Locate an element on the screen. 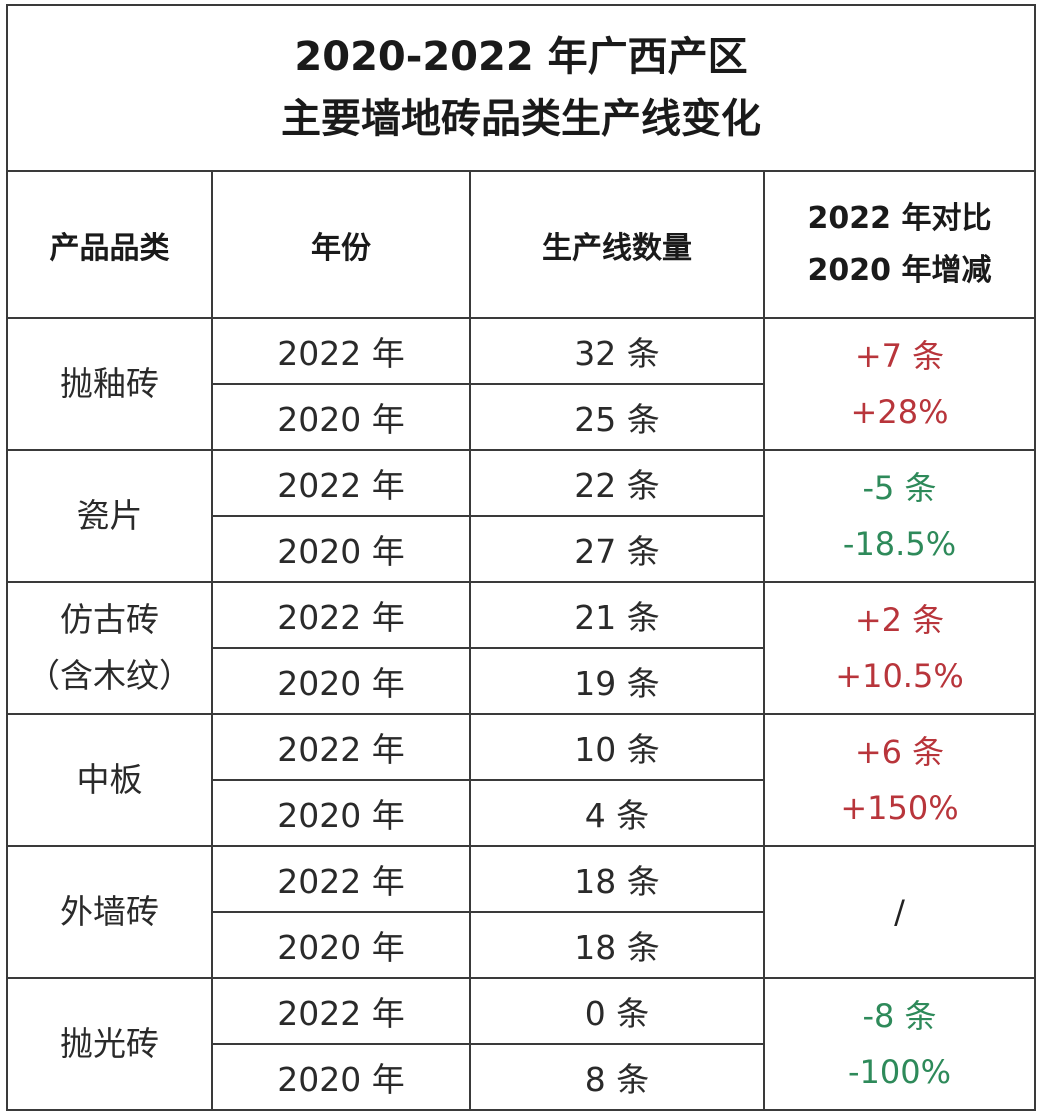  table-row: 2020 年 27 条 is located at coordinates (521, 549).